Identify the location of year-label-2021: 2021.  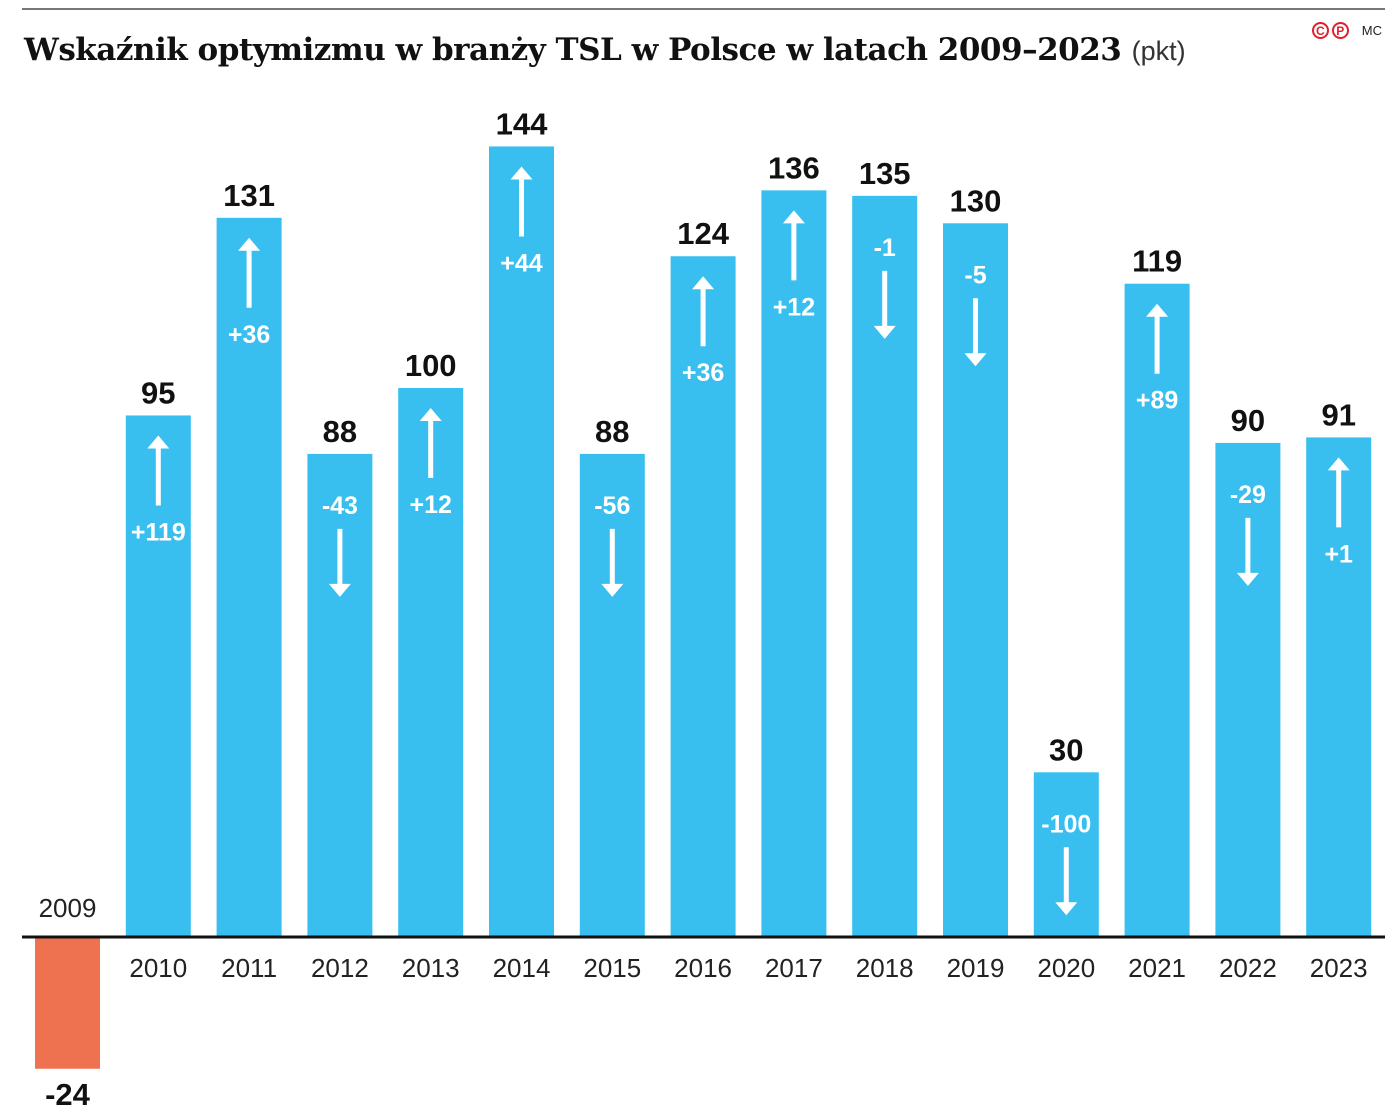
(1157, 968).